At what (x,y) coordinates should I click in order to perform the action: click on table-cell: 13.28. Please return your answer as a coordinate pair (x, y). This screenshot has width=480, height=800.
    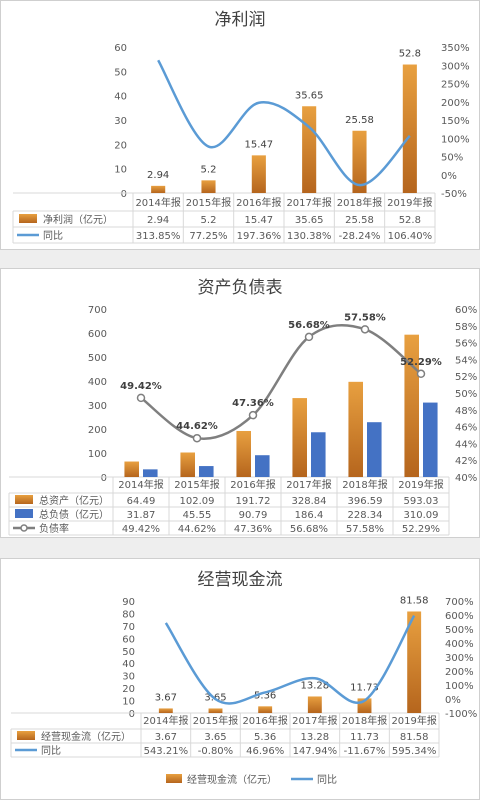
    Looking at the image, I should click on (315, 737).